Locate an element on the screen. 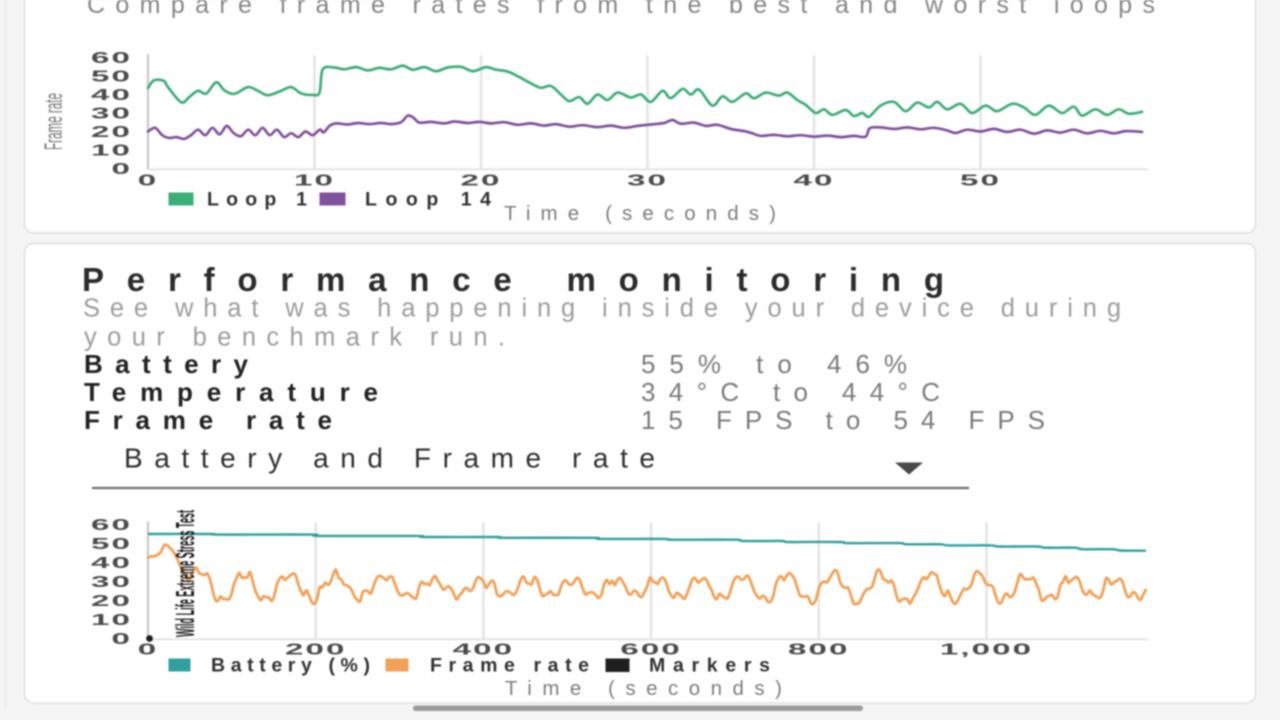  svg-text: 400 is located at coordinates (484, 649).